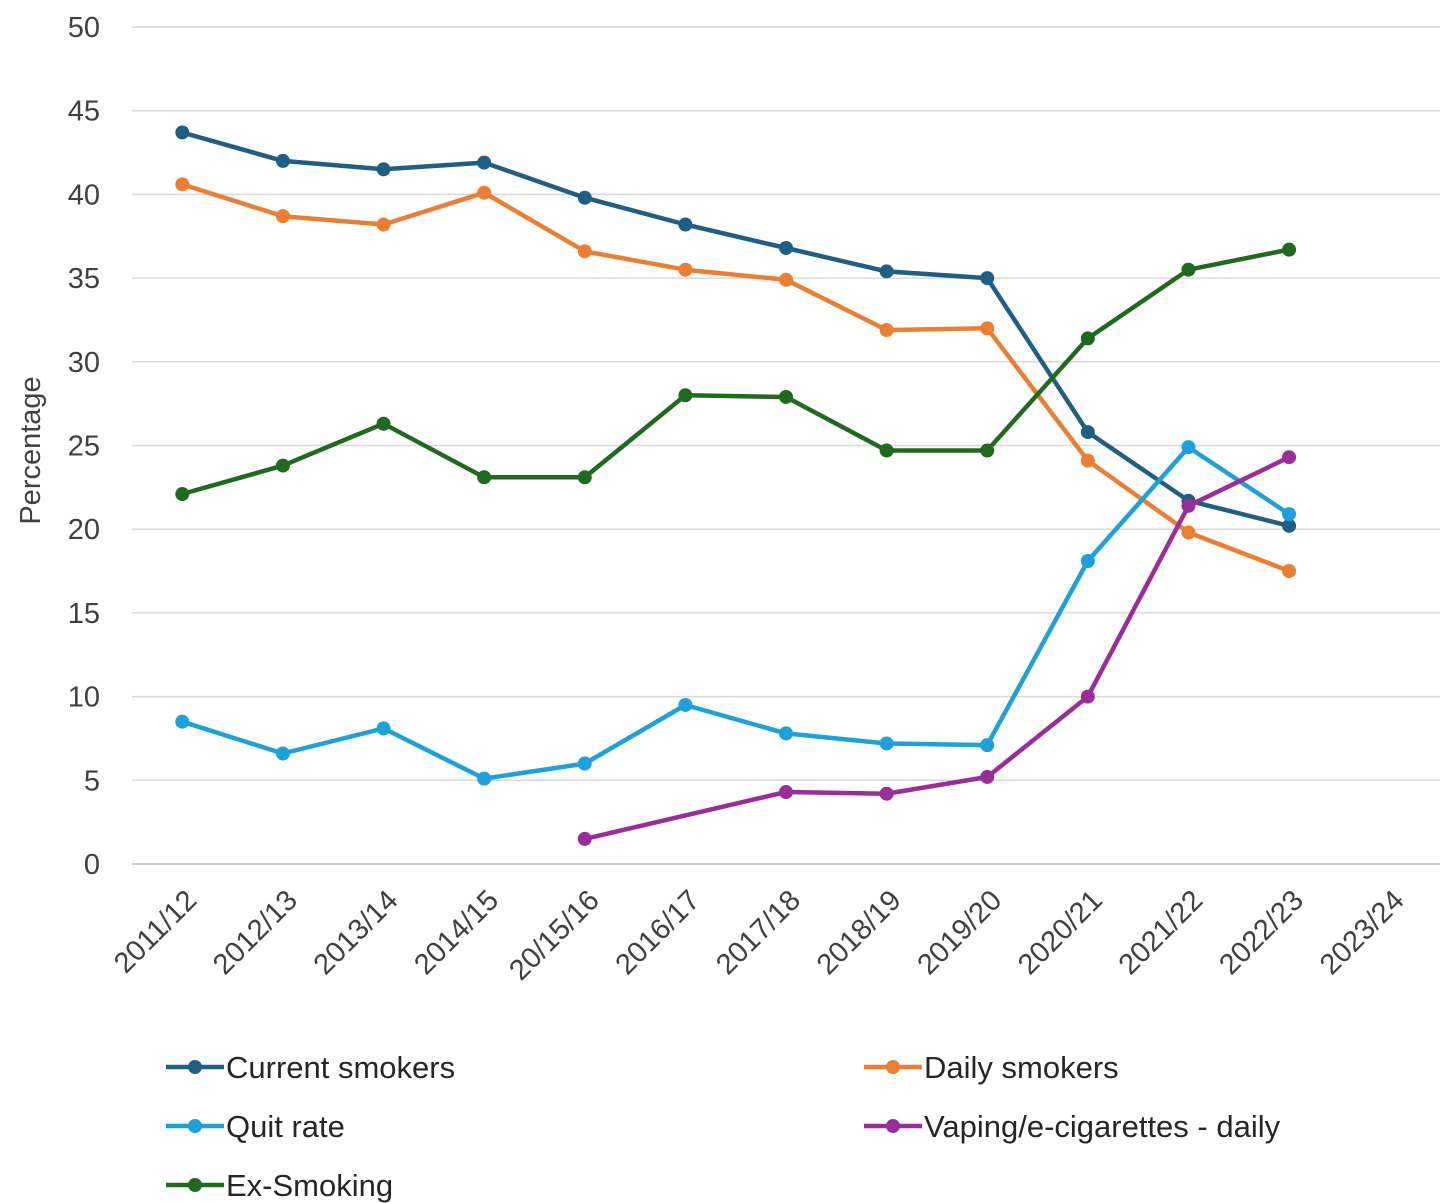 This screenshot has height=1203, width=1440. What do you see at coordinates (84, 530) in the screenshot?
I see `y-tick-label: 20` at bounding box center [84, 530].